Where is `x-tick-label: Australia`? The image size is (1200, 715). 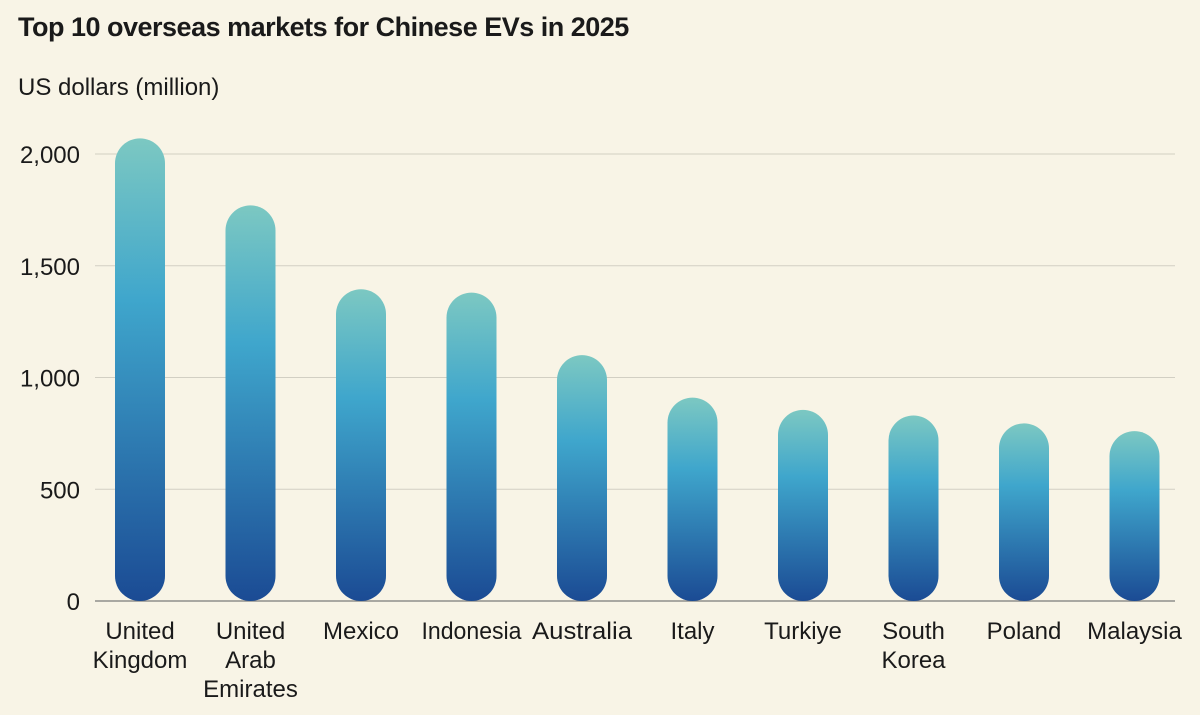 x-tick-label: Australia is located at coordinates (582, 631).